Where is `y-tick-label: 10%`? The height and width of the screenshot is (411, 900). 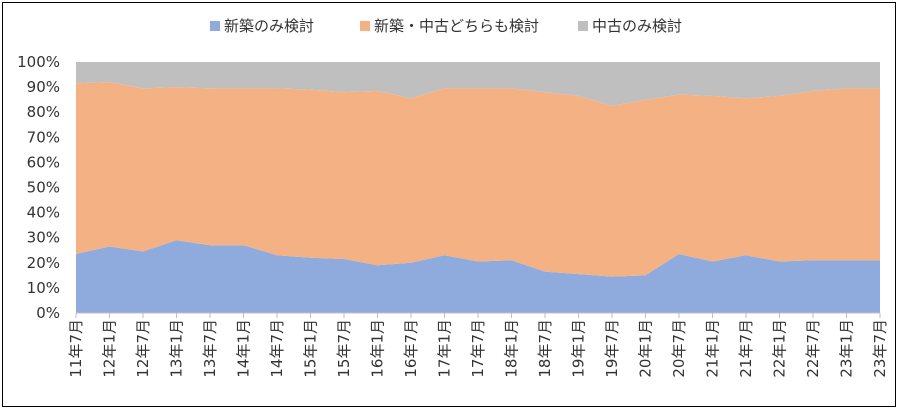 y-tick-label: 10% is located at coordinates (43, 288).